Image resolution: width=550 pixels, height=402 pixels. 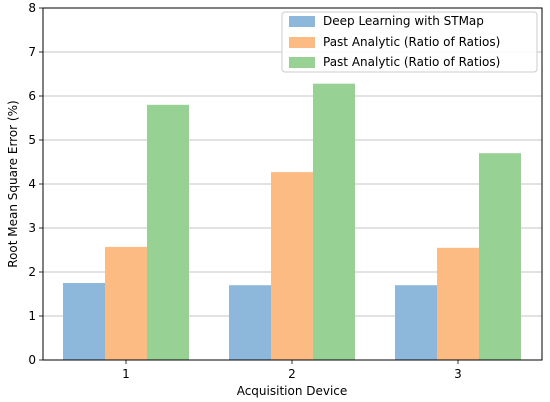 What do you see at coordinates (32, 8) in the screenshot?
I see `y-tick-label: 8` at bounding box center [32, 8].